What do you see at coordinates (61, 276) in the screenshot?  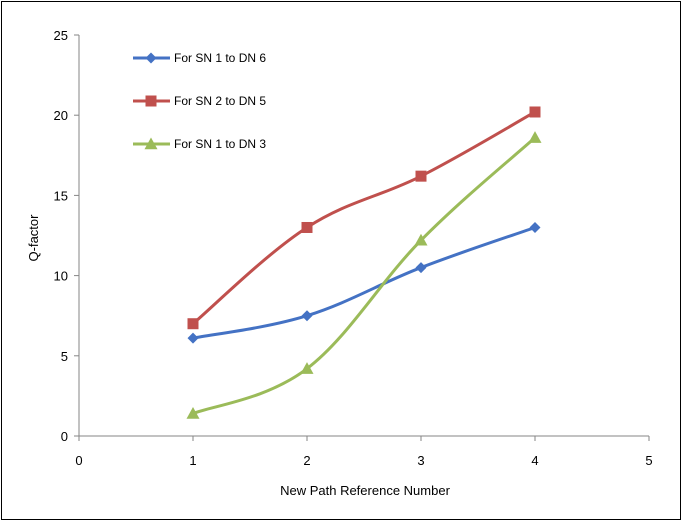 I see `y-tick-label: 10` at bounding box center [61, 276].